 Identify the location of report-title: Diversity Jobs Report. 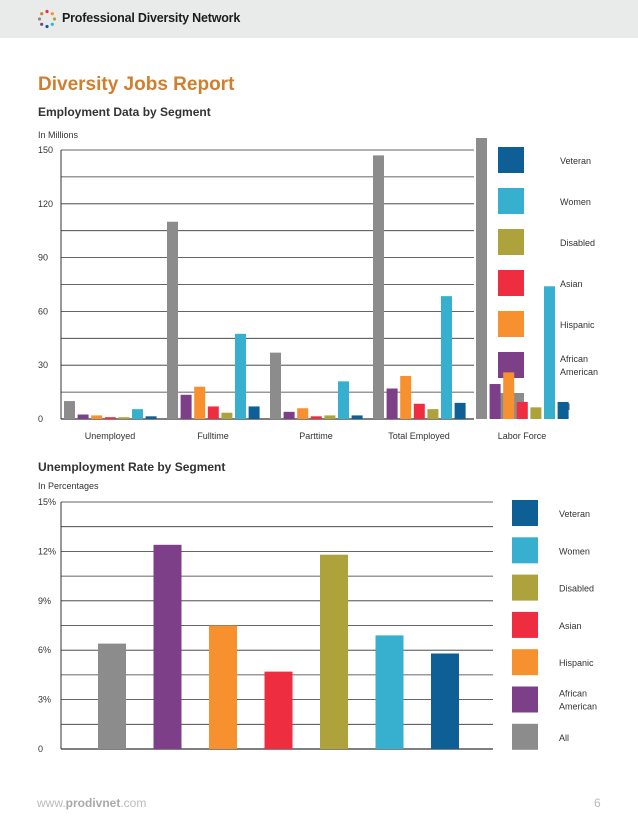
(136, 84).